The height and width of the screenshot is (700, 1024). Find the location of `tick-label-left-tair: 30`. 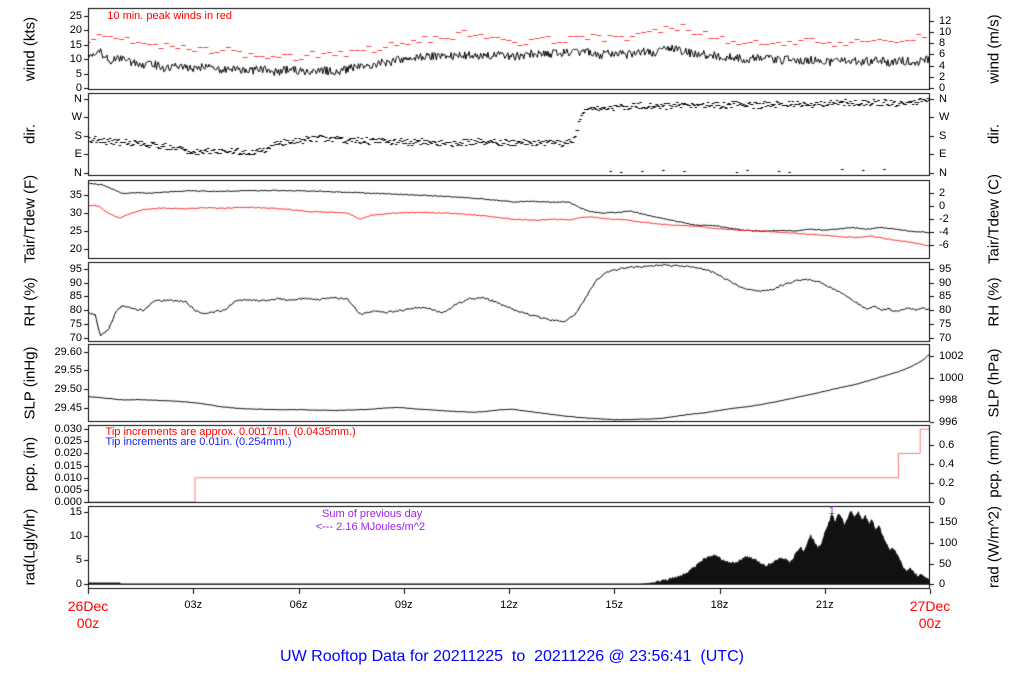

tick-label-left-tair: 30 is located at coordinates (75, 213).